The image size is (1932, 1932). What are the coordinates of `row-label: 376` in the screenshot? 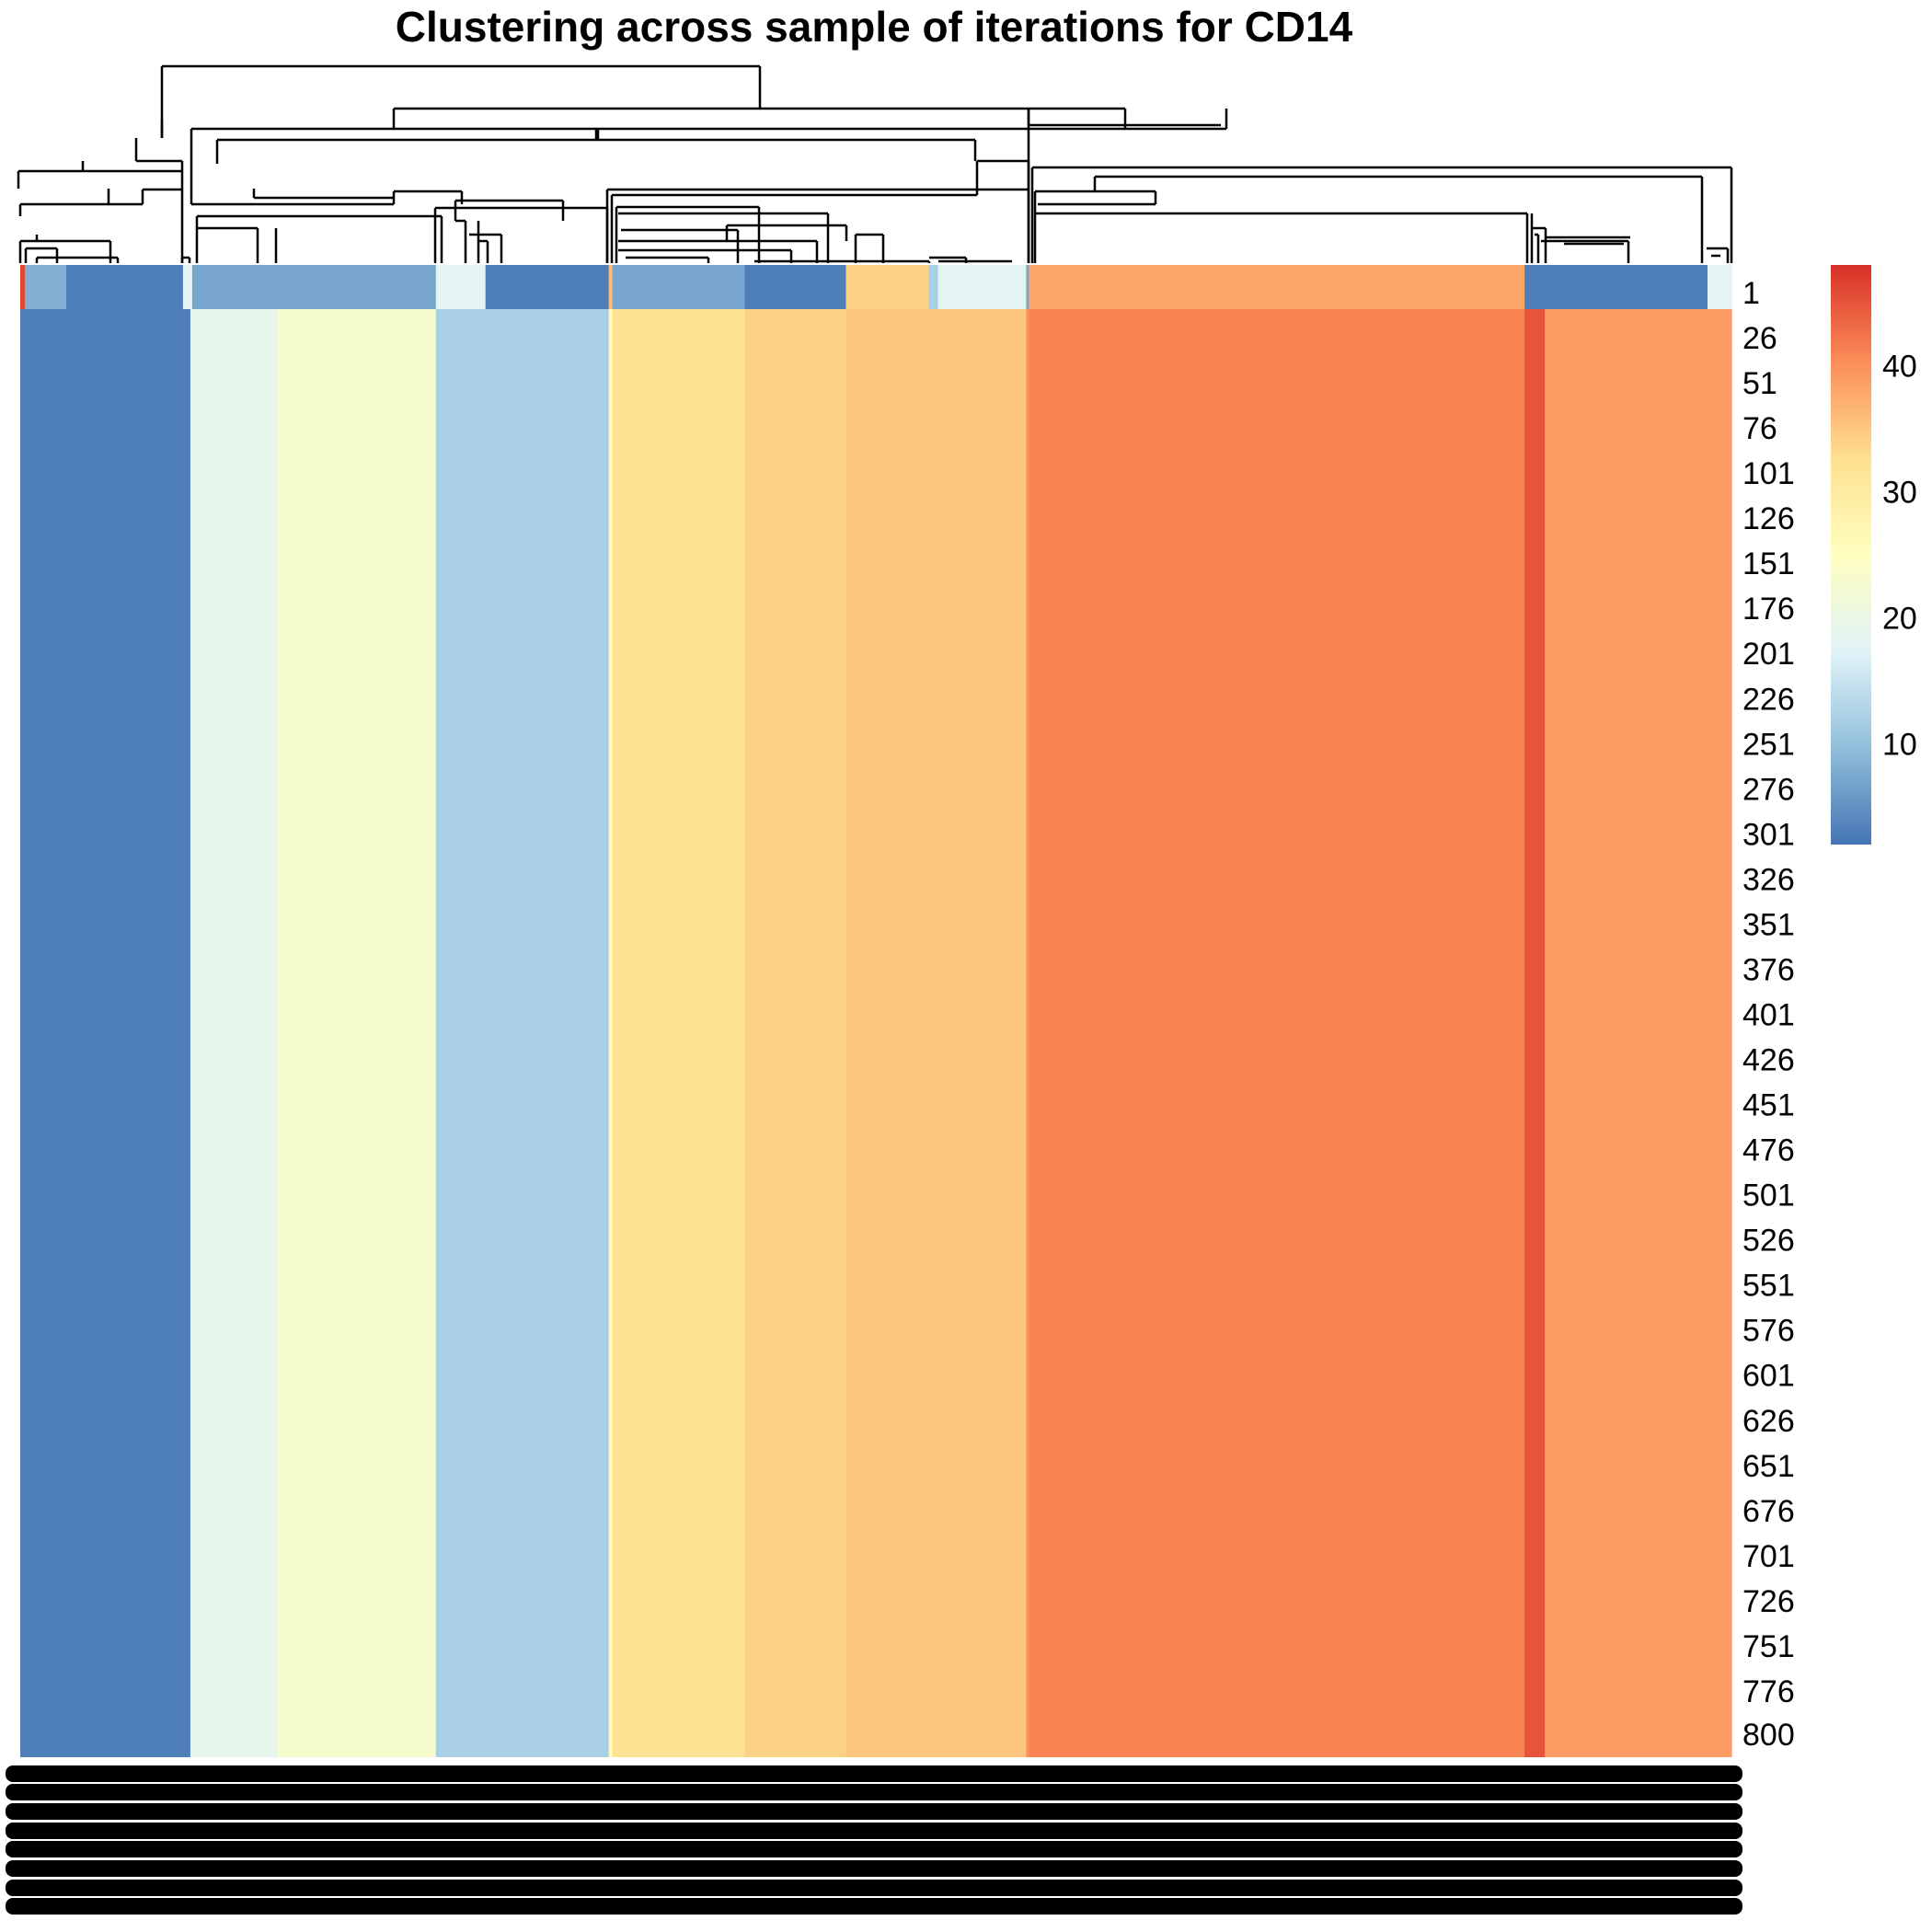 It's located at (1768, 970).